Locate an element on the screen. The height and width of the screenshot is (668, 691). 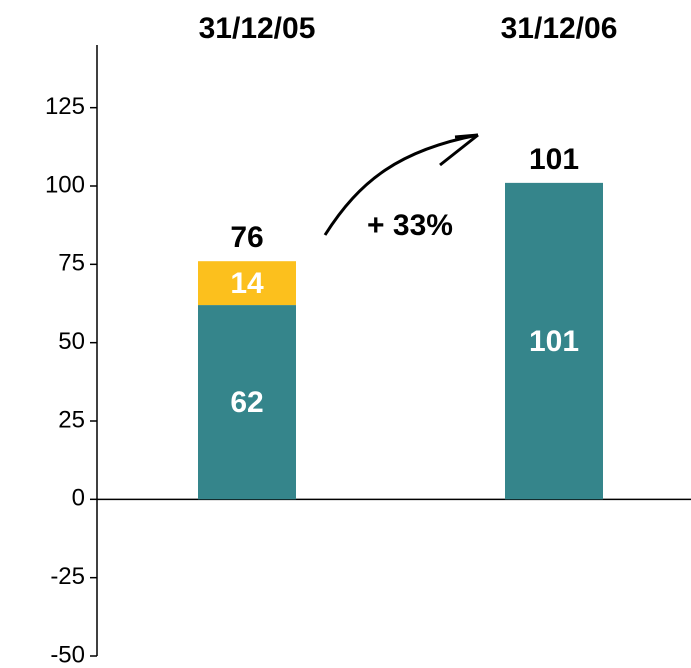
y-tick-label: 0 is located at coordinates (78, 498).